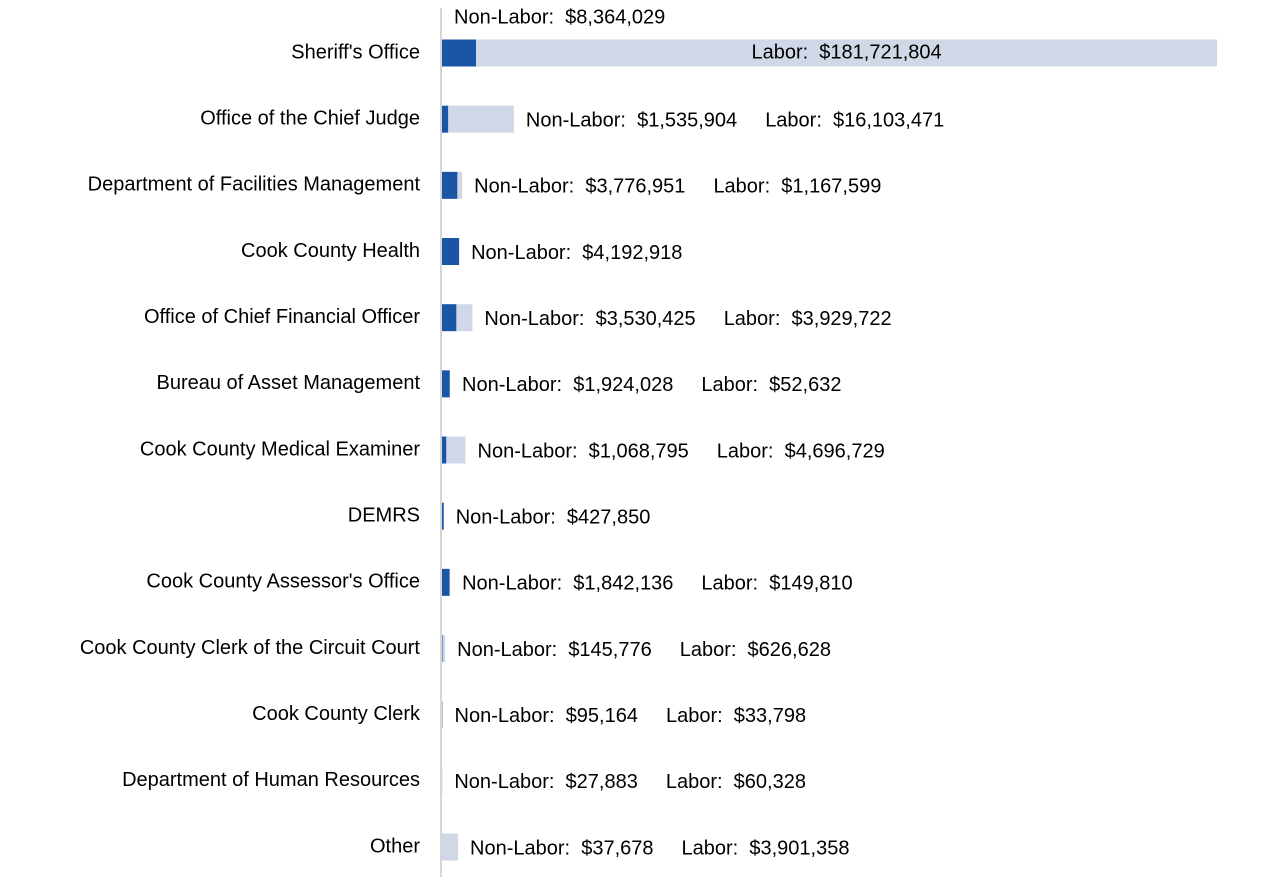 The width and height of the screenshot is (1266, 877). What do you see at coordinates (271, 780) in the screenshot?
I see `category-label: Department of Human Resources` at bounding box center [271, 780].